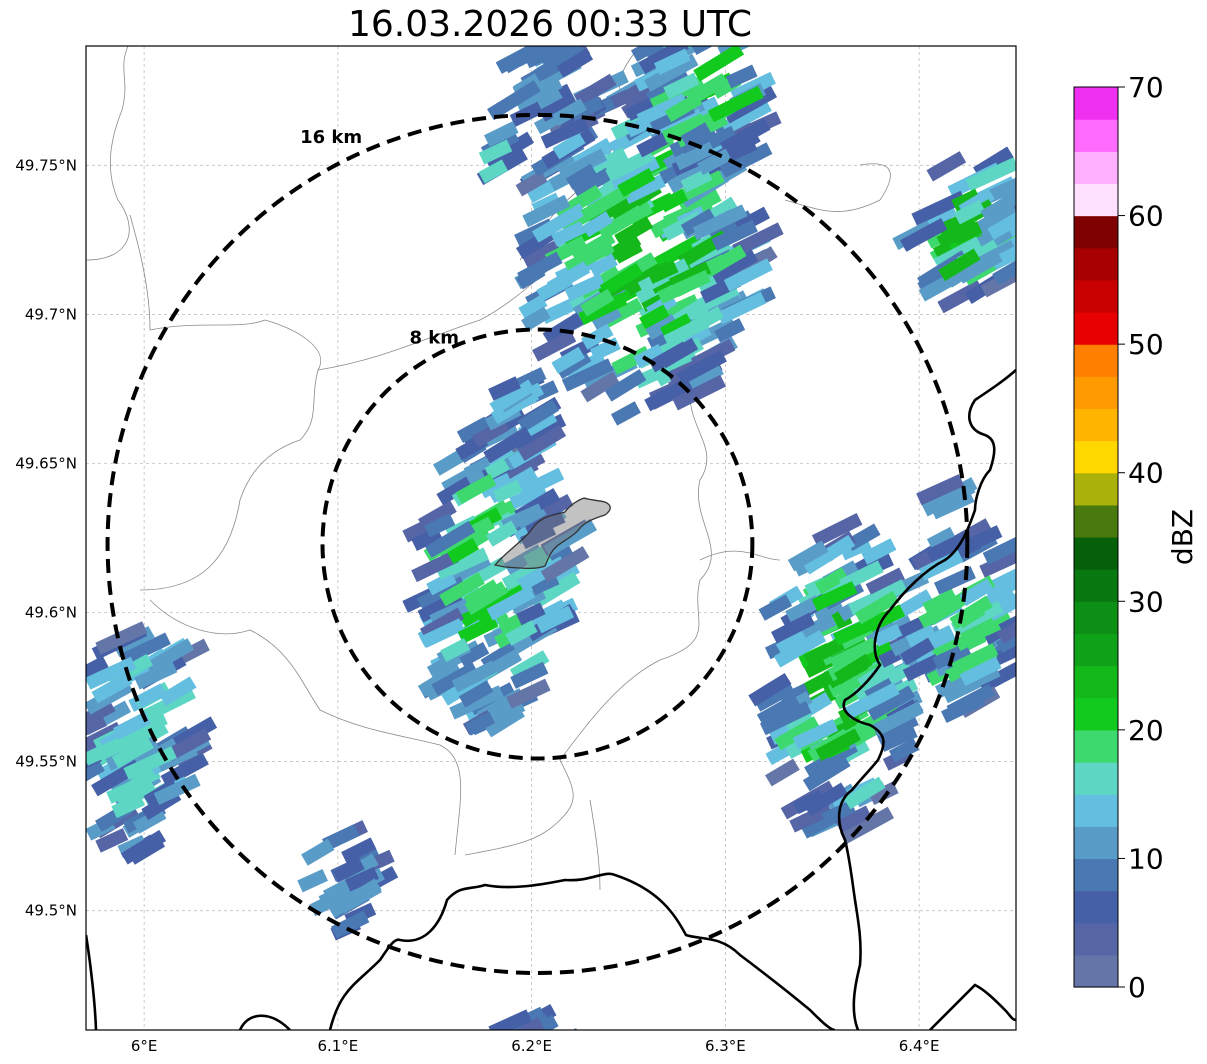  Describe the element at coordinates (1182, 537) in the screenshot. I see `colorbar-label: dBZ` at that location.